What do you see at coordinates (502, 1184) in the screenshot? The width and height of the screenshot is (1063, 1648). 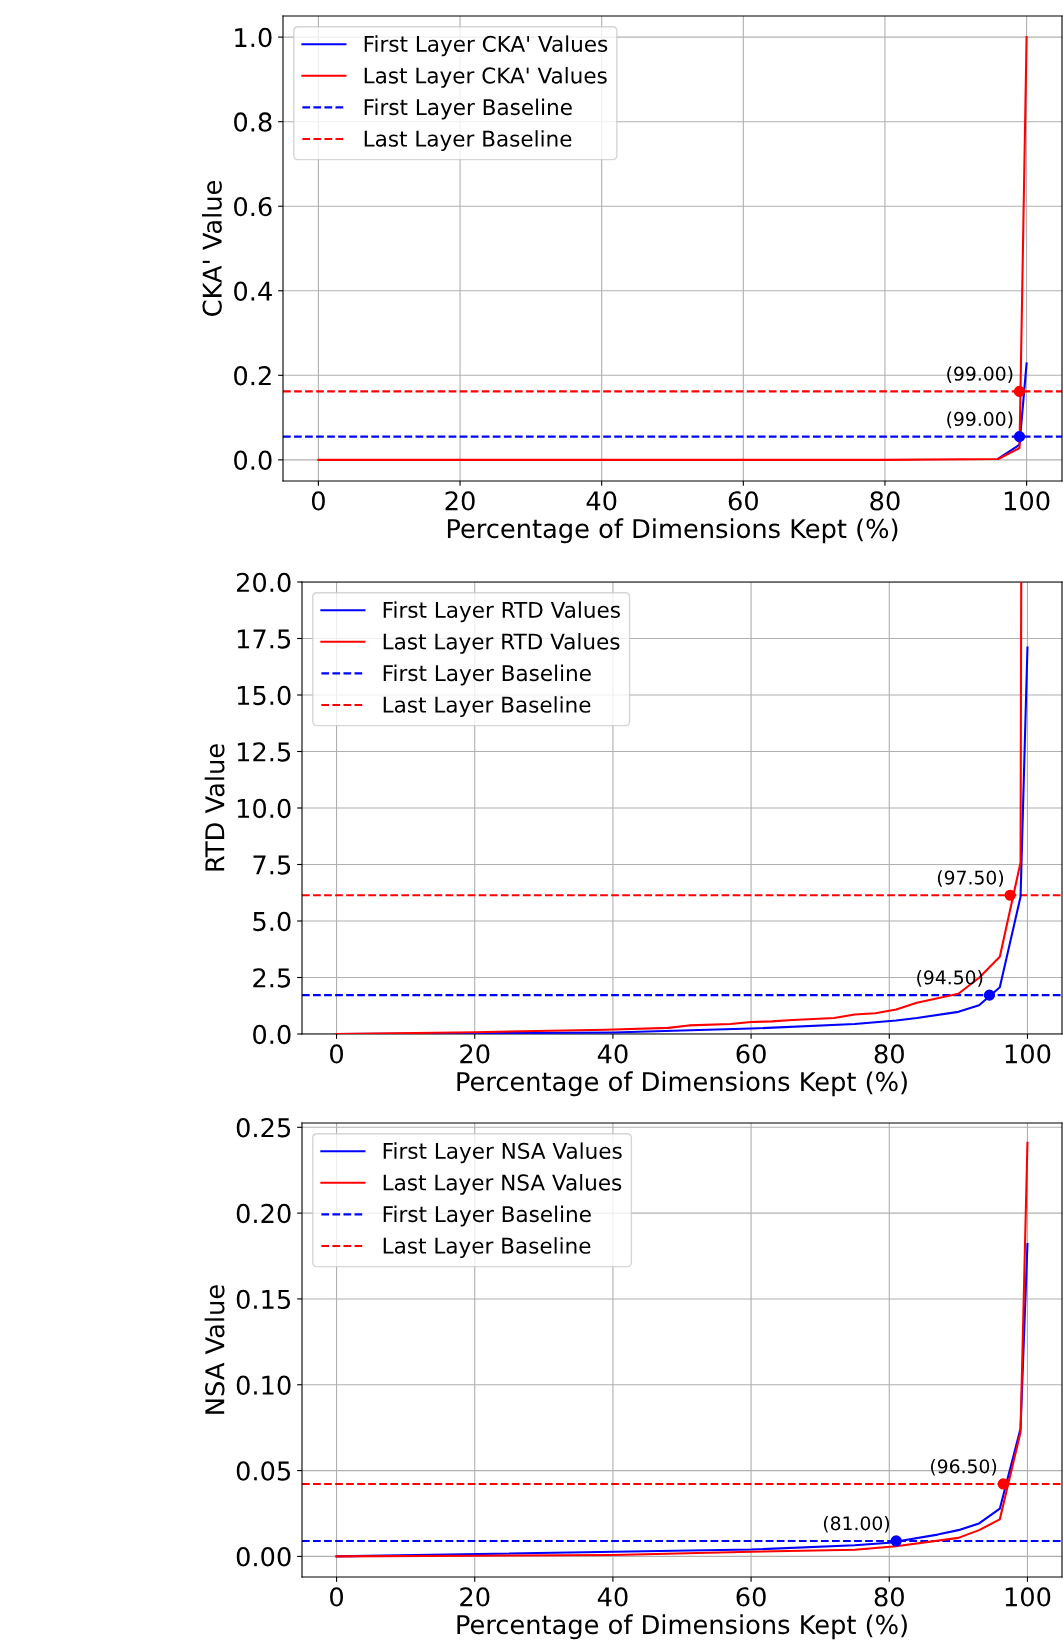 I see `legend-label: Last Layer NSA Values` at bounding box center [502, 1184].